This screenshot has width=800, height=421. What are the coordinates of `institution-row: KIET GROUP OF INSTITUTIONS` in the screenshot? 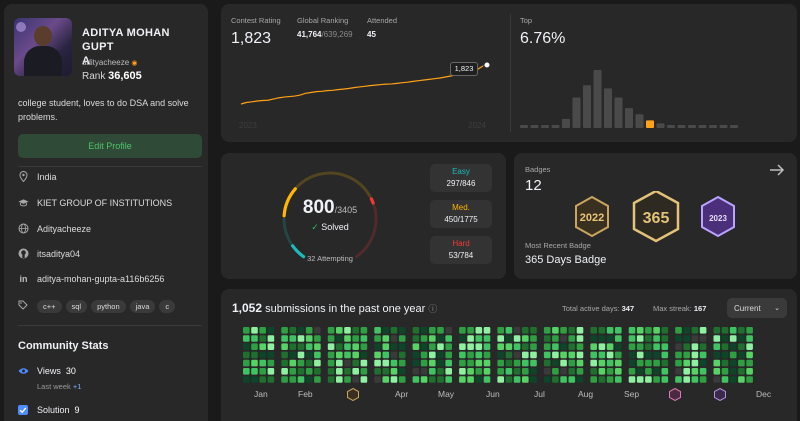 It's located at (95, 202).